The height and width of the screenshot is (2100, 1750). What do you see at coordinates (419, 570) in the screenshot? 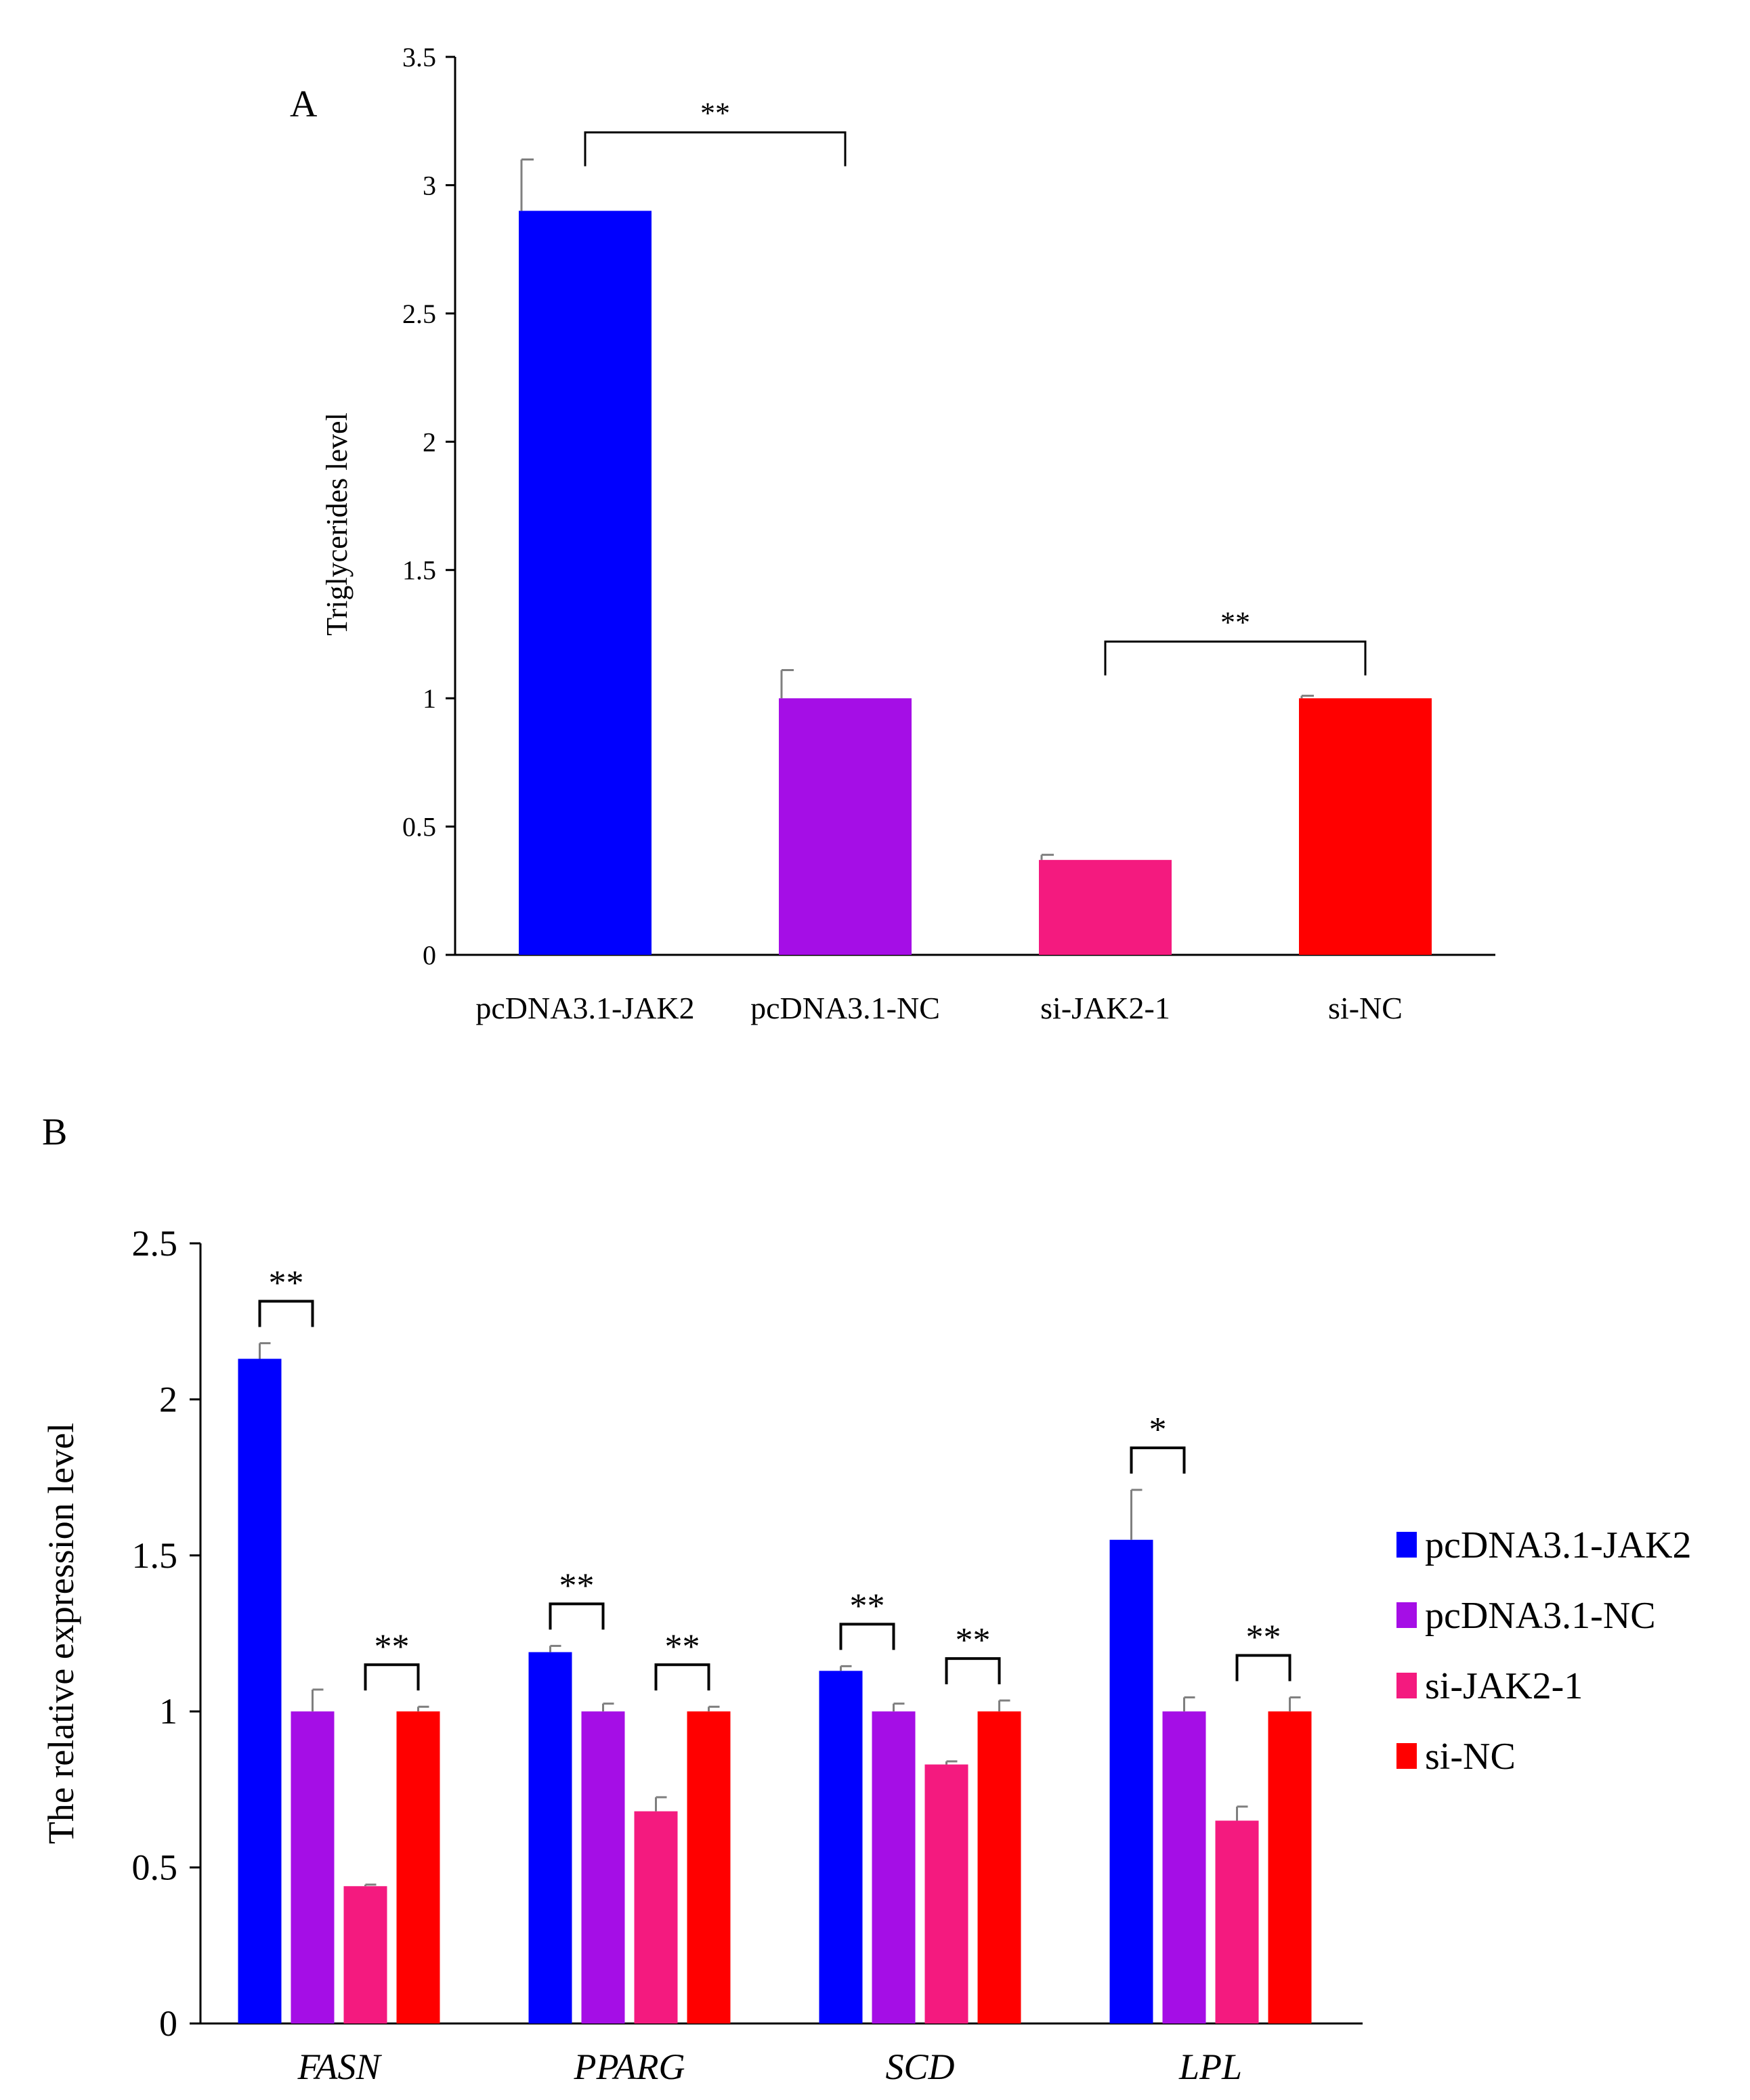
I see `panel-a-y-tick-label: 1.5` at bounding box center [419, 570].